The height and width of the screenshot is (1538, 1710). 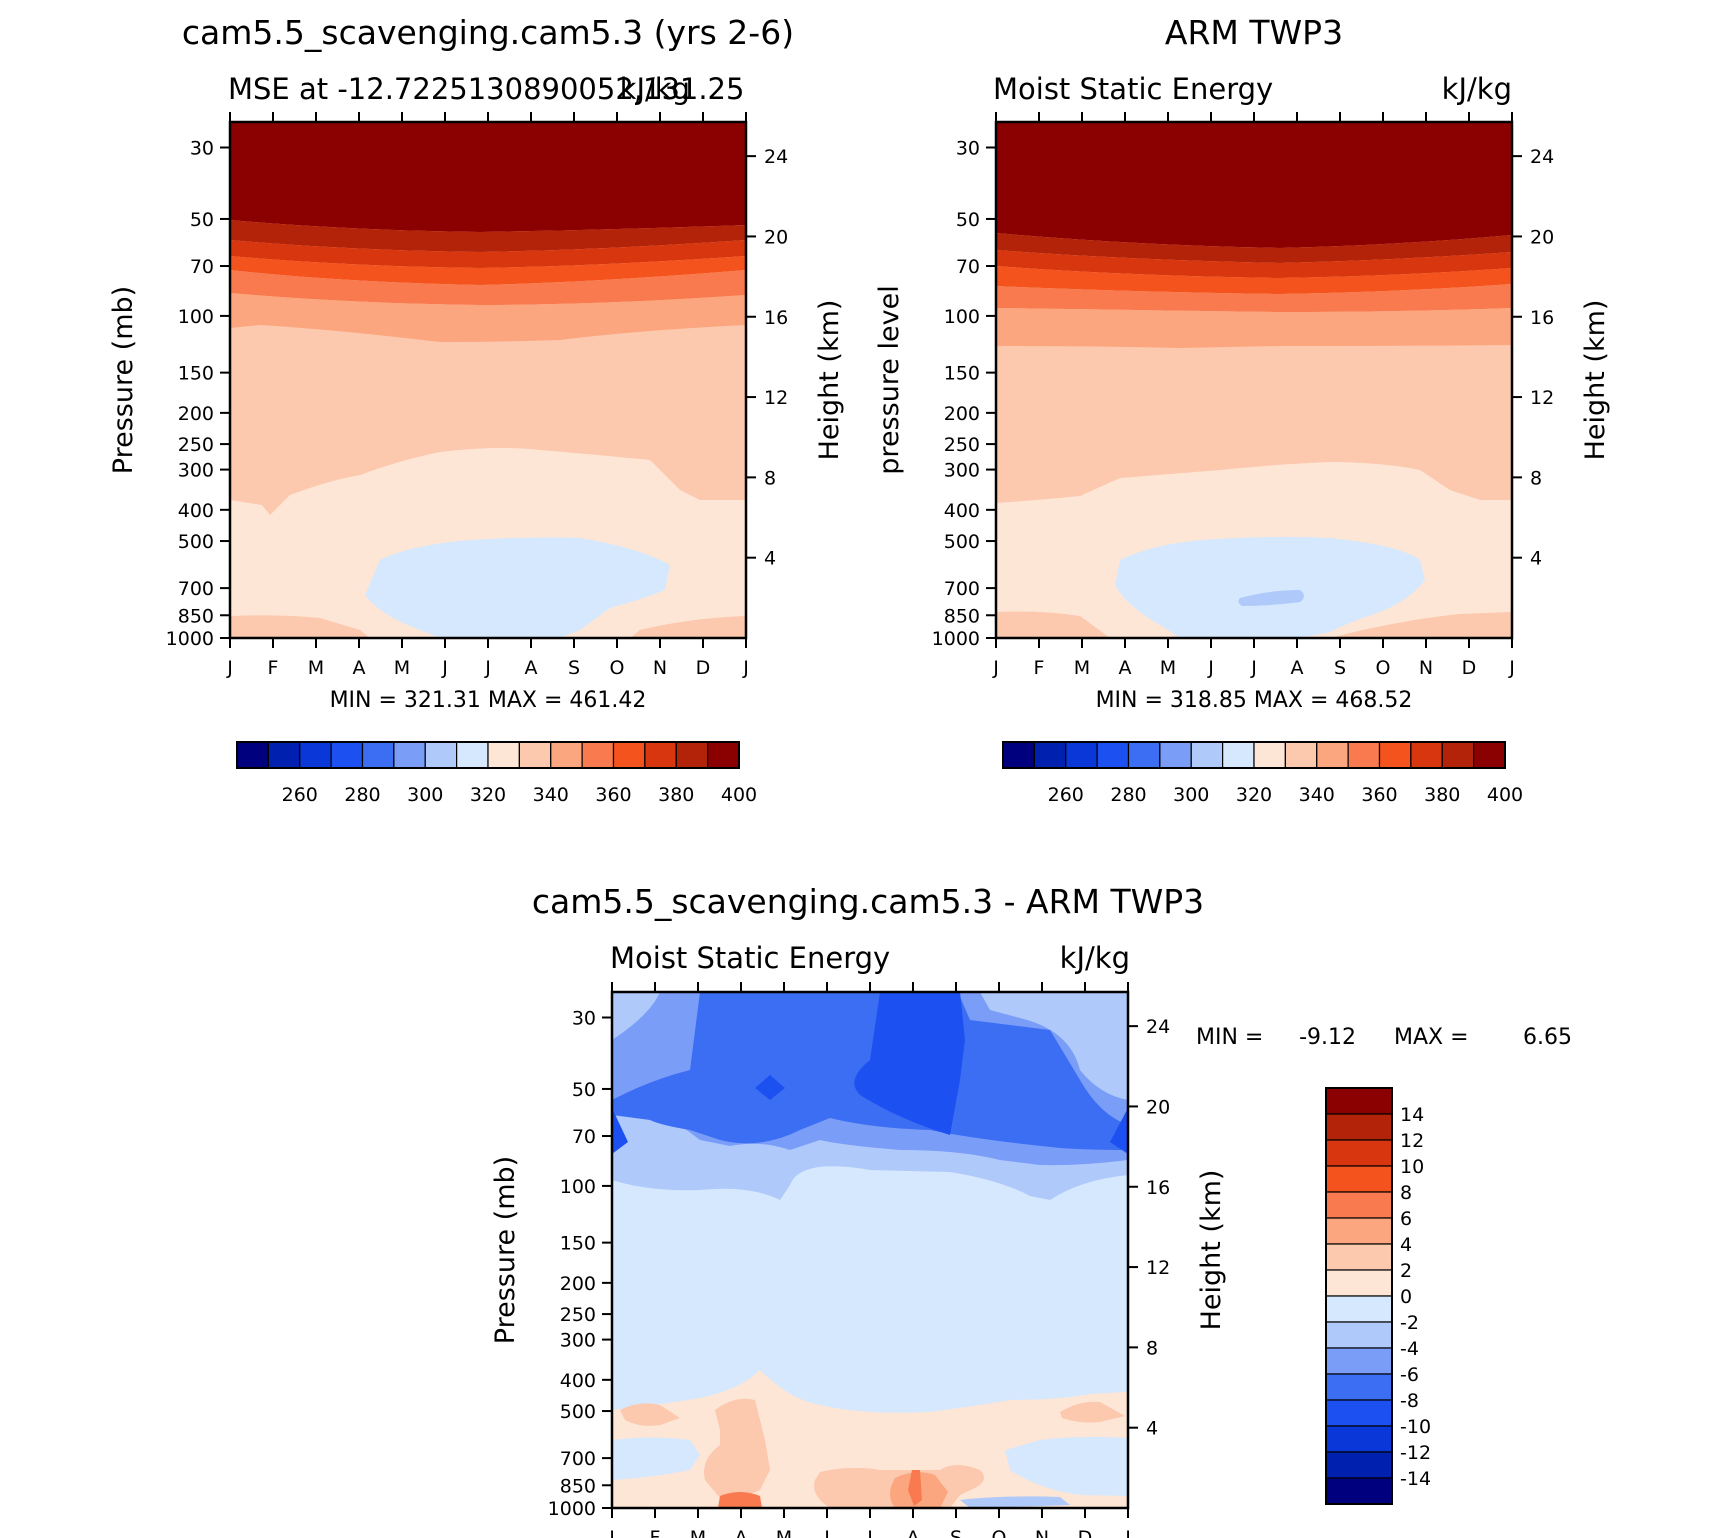 What do you see at coordinates (1406, 1219) in the screenshot?
I see `colorbar-label: 6` at bounding box center [1406, 1219].